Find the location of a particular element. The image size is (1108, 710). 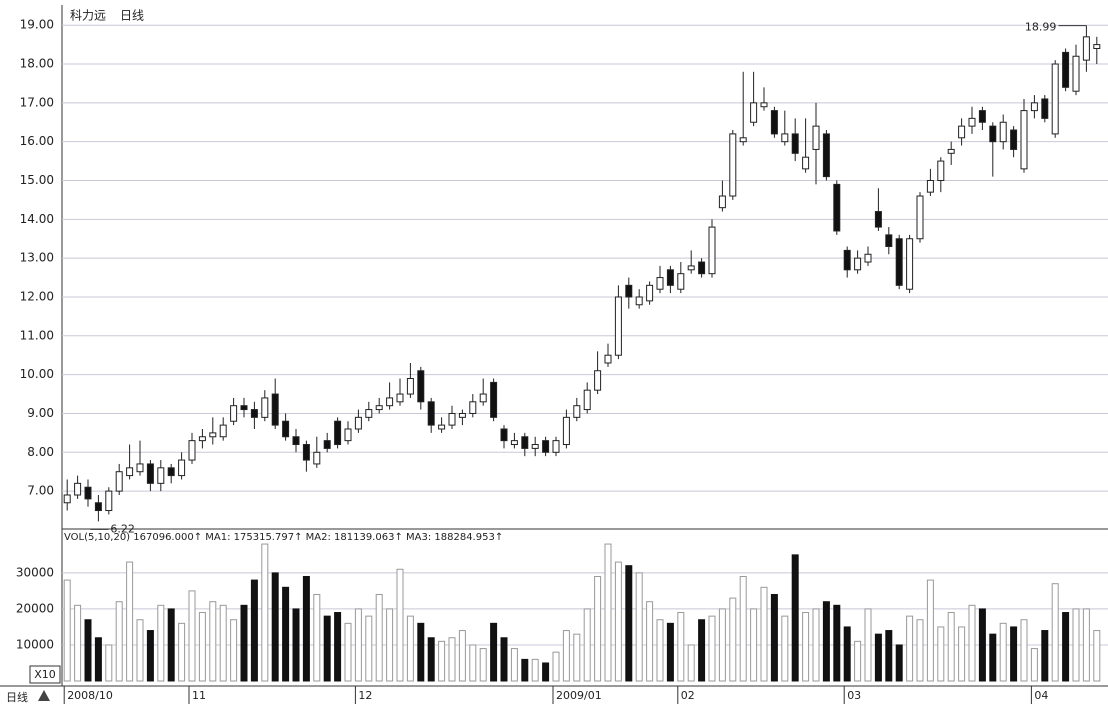

x-tick-label: 03 is located at coordinates (854, 695).